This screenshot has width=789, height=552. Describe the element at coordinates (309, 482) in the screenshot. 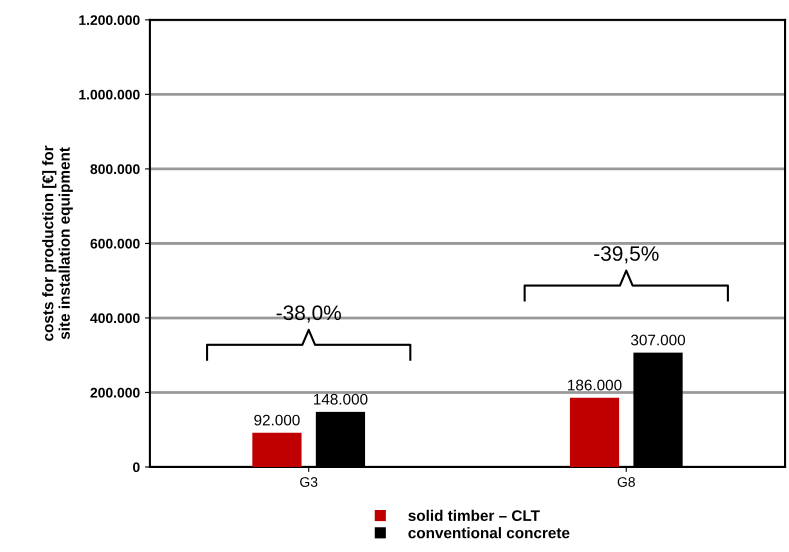

I see `x-tick-label: G3` at that location.